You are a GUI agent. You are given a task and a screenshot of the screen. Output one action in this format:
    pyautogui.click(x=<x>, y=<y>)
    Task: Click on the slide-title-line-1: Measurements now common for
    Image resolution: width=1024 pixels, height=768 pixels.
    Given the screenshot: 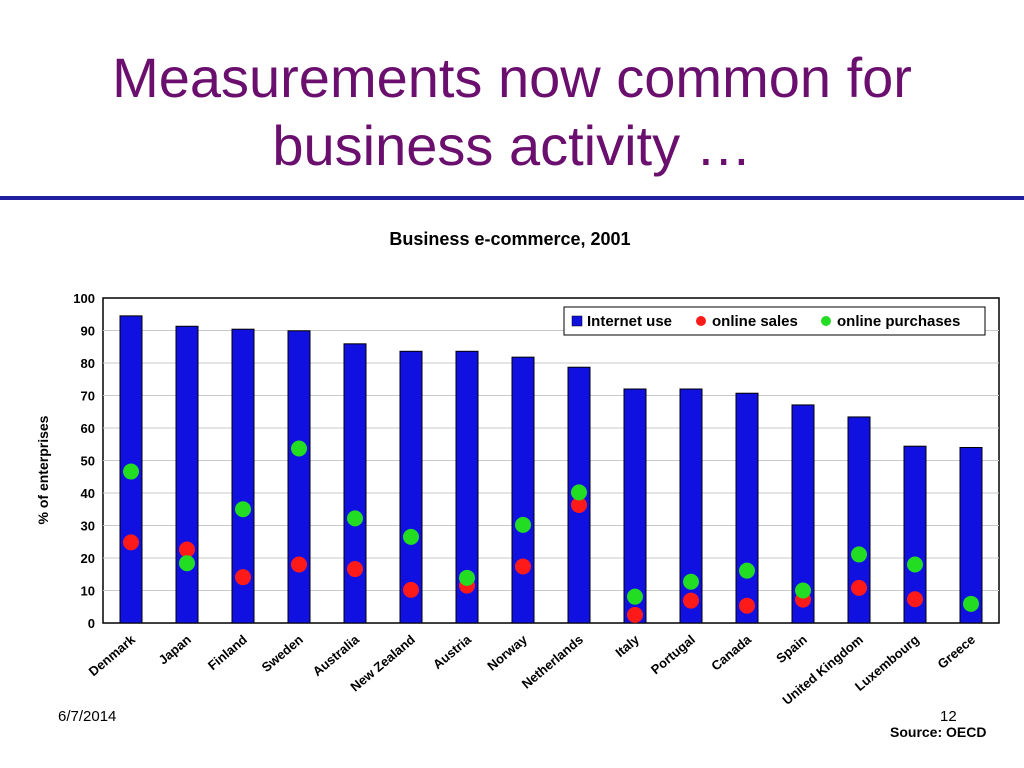 What is the action you would take?
    pyautogui.click(x=512, y=77)
    